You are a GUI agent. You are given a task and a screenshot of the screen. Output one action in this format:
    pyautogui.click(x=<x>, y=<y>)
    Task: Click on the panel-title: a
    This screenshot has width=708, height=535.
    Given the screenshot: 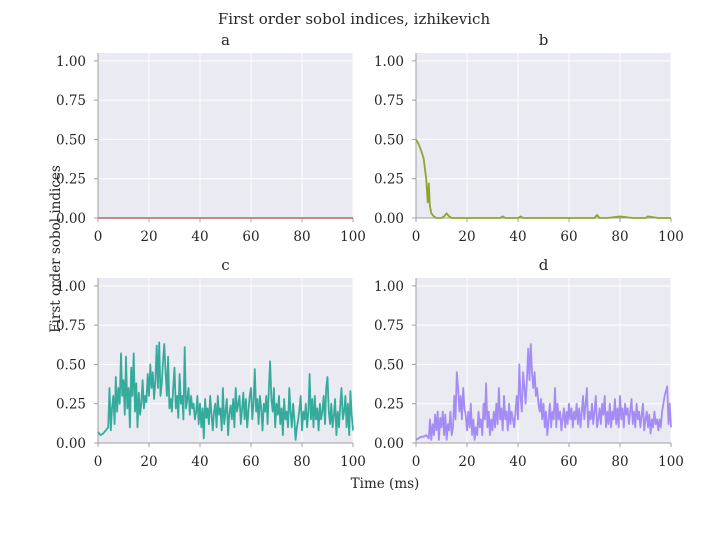 What is the action you would take?
    pyautogui.click(x=225, y=40)
    